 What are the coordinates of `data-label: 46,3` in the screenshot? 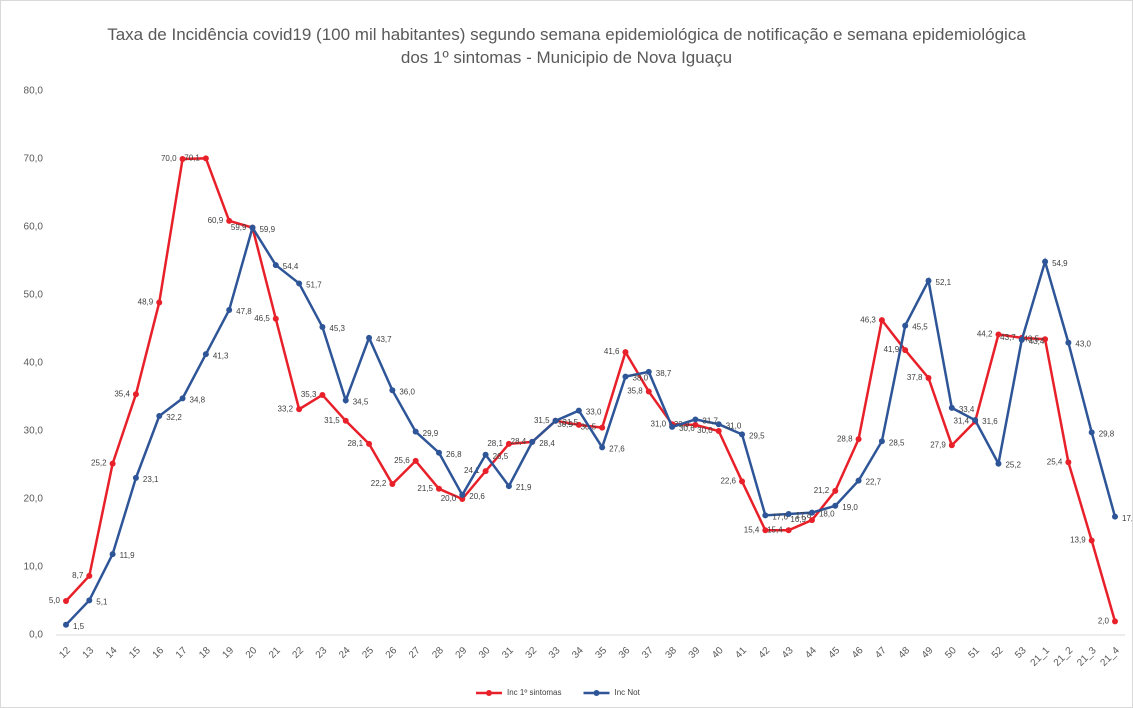 It's located at (868, 319).